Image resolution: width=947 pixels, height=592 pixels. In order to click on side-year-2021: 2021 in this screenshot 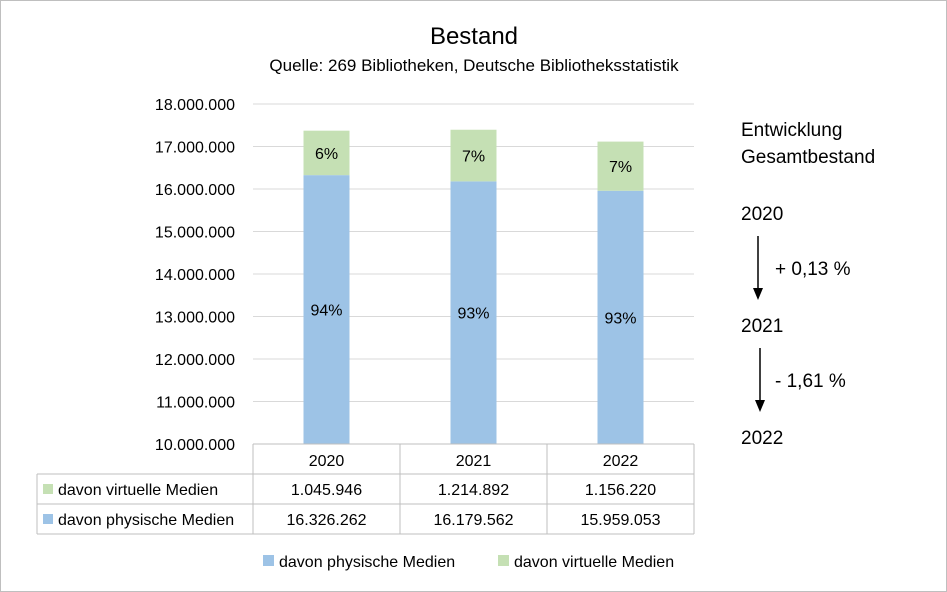, I will do `click(762, 326)`.